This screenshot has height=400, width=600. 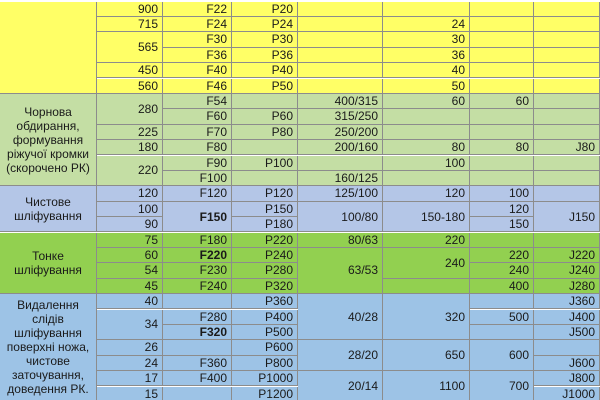 What do you see at coordinates (340, 132) in the screenshot?
I see `table-cell: 250/200` at bounding box center [340, 132].